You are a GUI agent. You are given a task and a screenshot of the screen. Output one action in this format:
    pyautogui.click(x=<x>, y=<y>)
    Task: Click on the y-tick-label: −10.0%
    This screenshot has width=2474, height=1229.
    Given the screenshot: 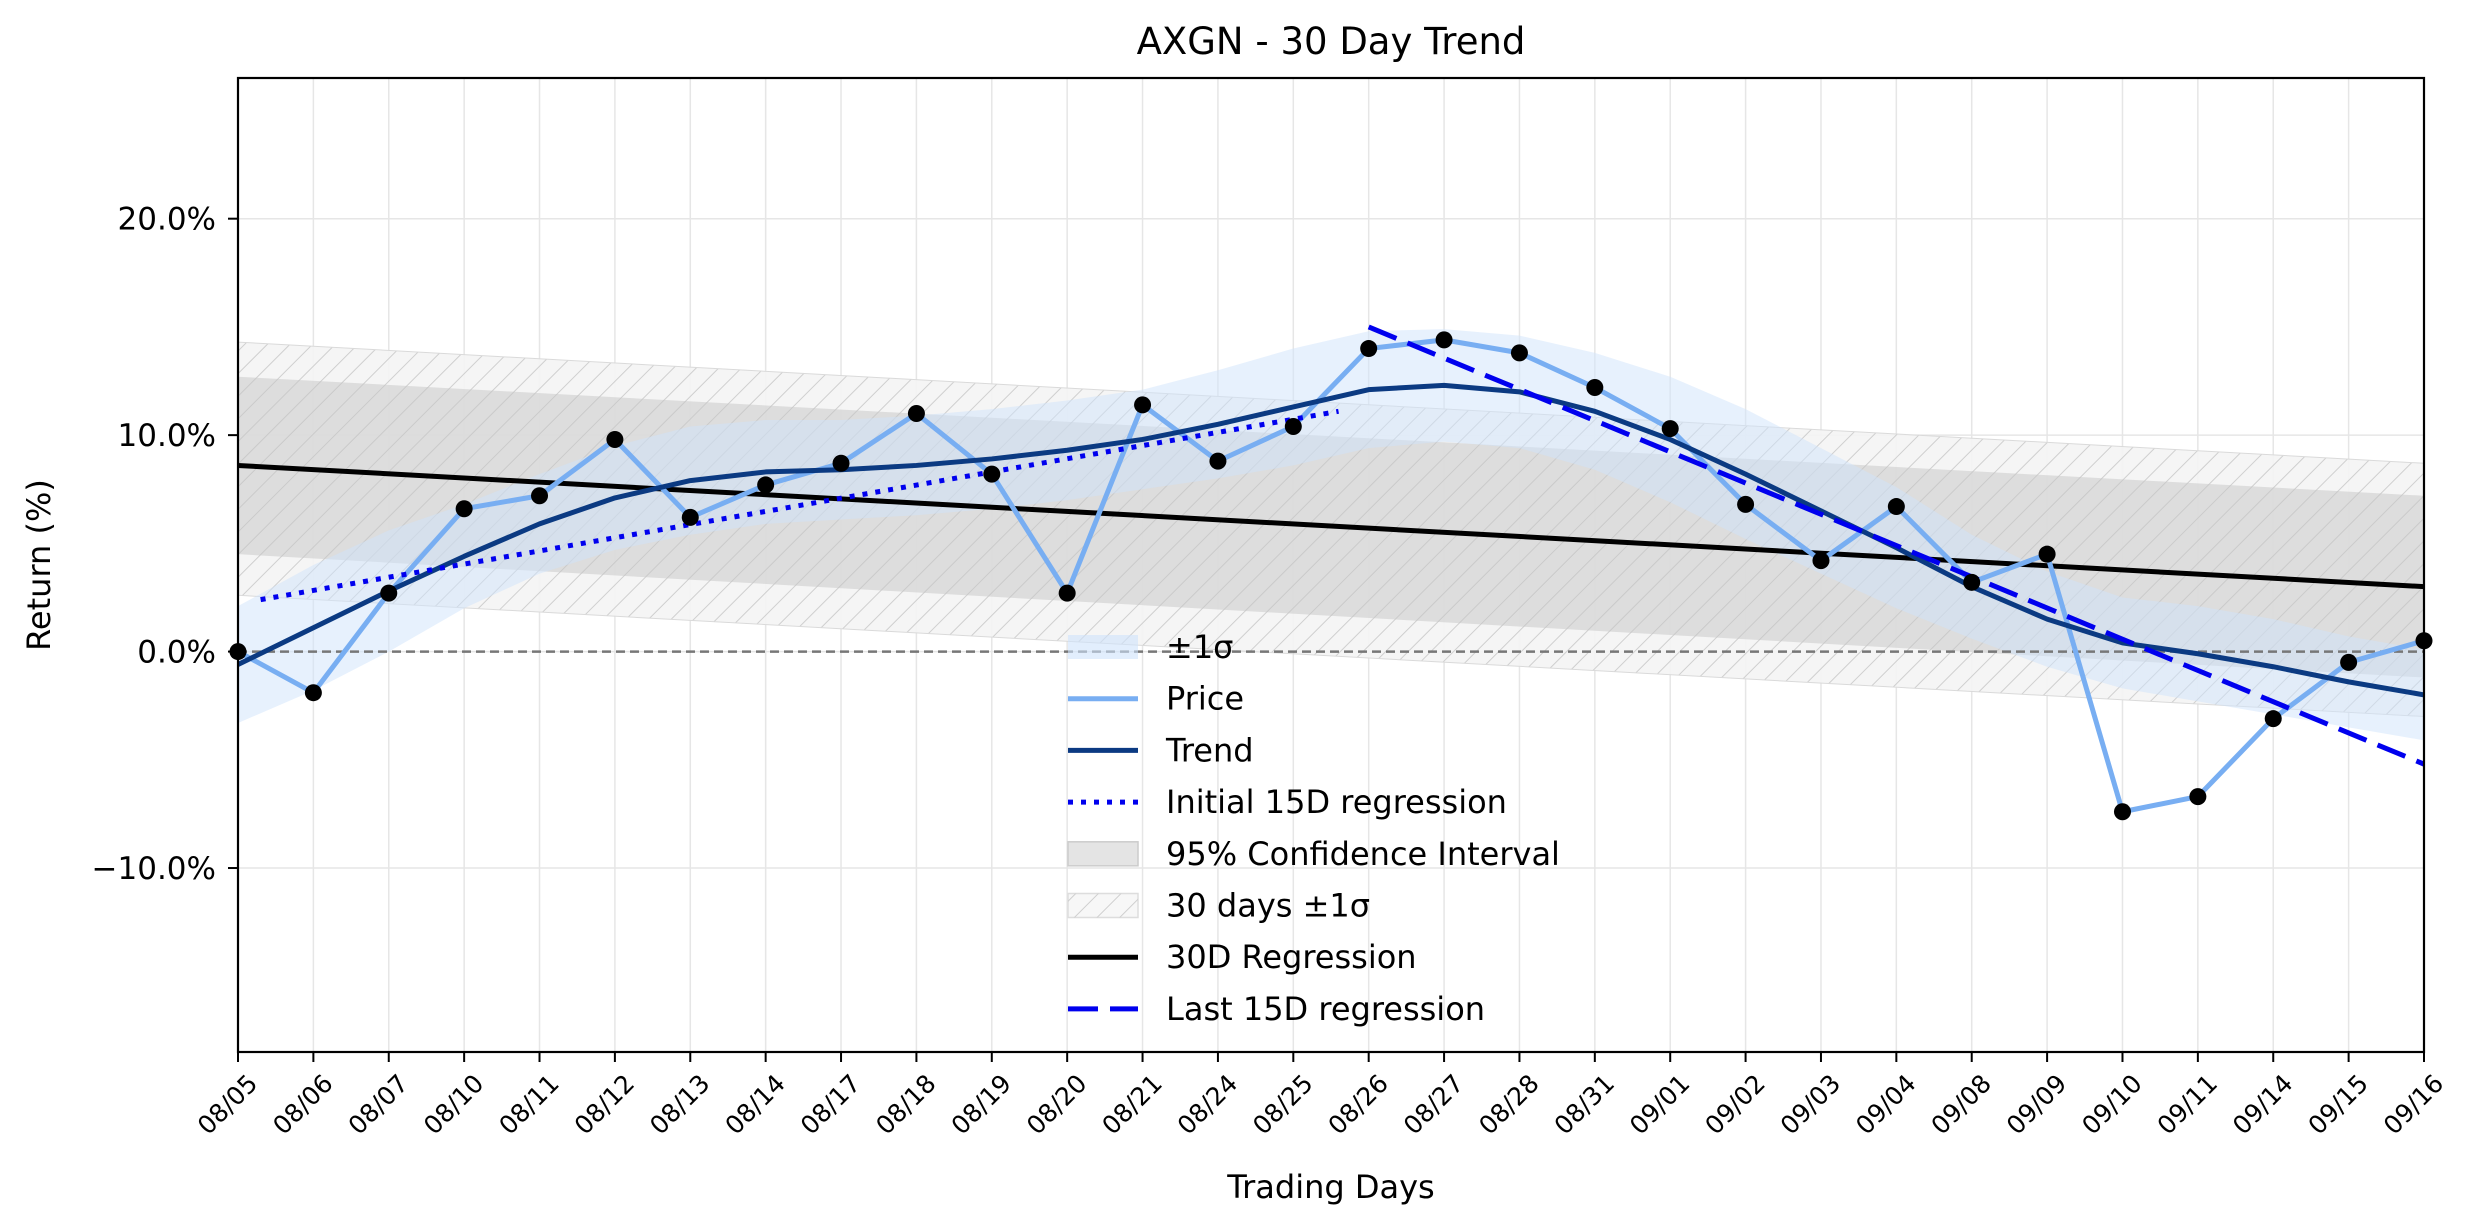 What is the action you would take?
    pyautogui.click(x=154, y=869)
    